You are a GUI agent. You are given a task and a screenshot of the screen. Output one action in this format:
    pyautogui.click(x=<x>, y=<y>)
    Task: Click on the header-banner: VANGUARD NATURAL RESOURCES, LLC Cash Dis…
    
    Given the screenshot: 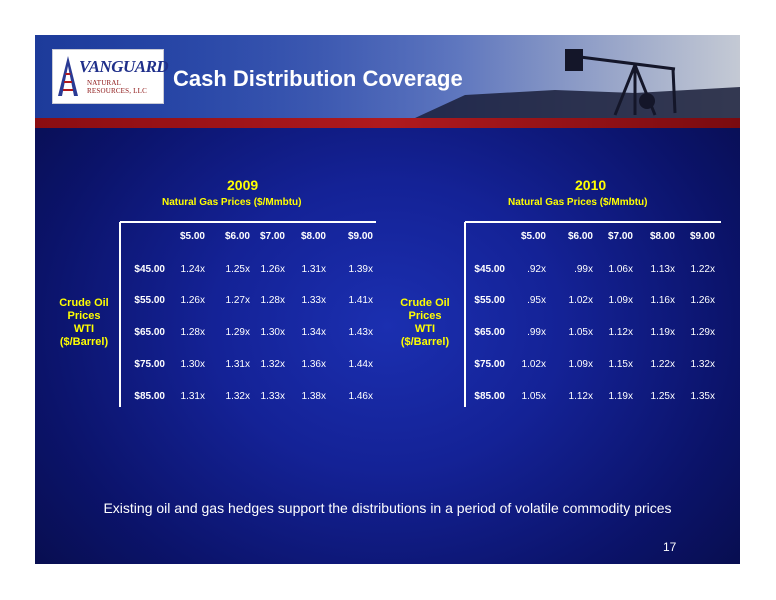 What is the action you would take?
    pyautogui.click(x=387, y=76)
    